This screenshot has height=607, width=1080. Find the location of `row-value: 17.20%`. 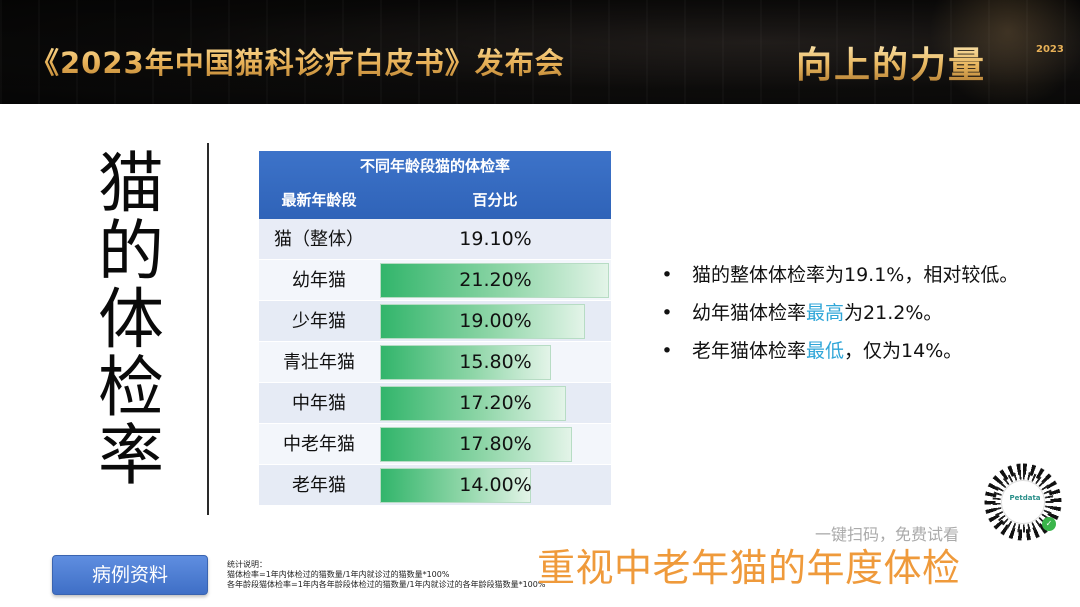

row-value: 17.20% is located at coordinates (495, 403).